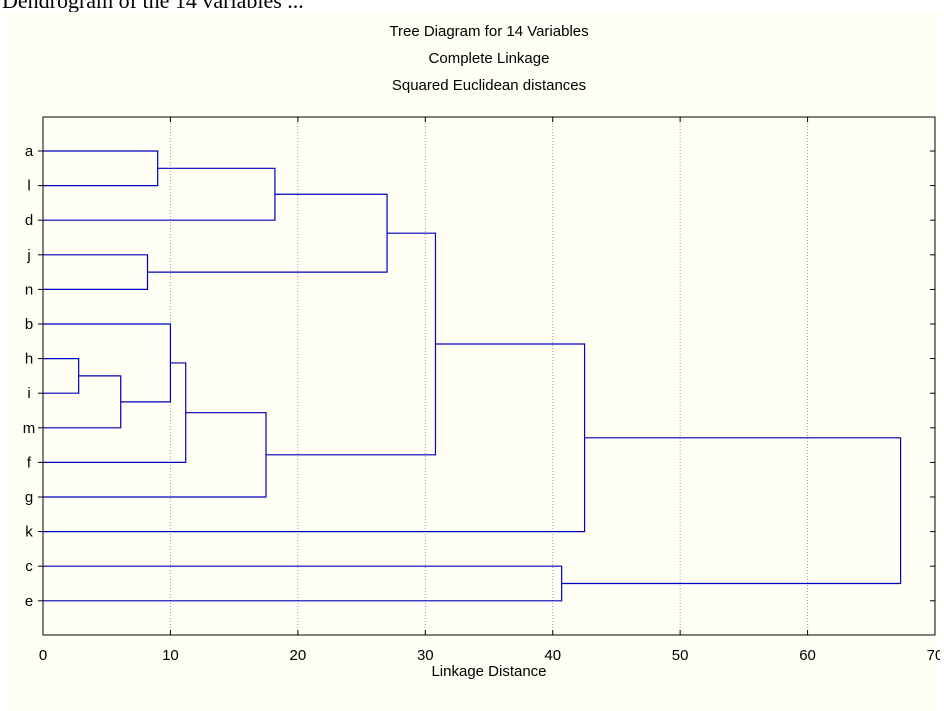 This screenshot has height=711, width=944. What do you see at coordinates (489, 85) in the screenshot?
I see `title-line-3: Squared Euclidean distances` at bounding box center [489, 85].